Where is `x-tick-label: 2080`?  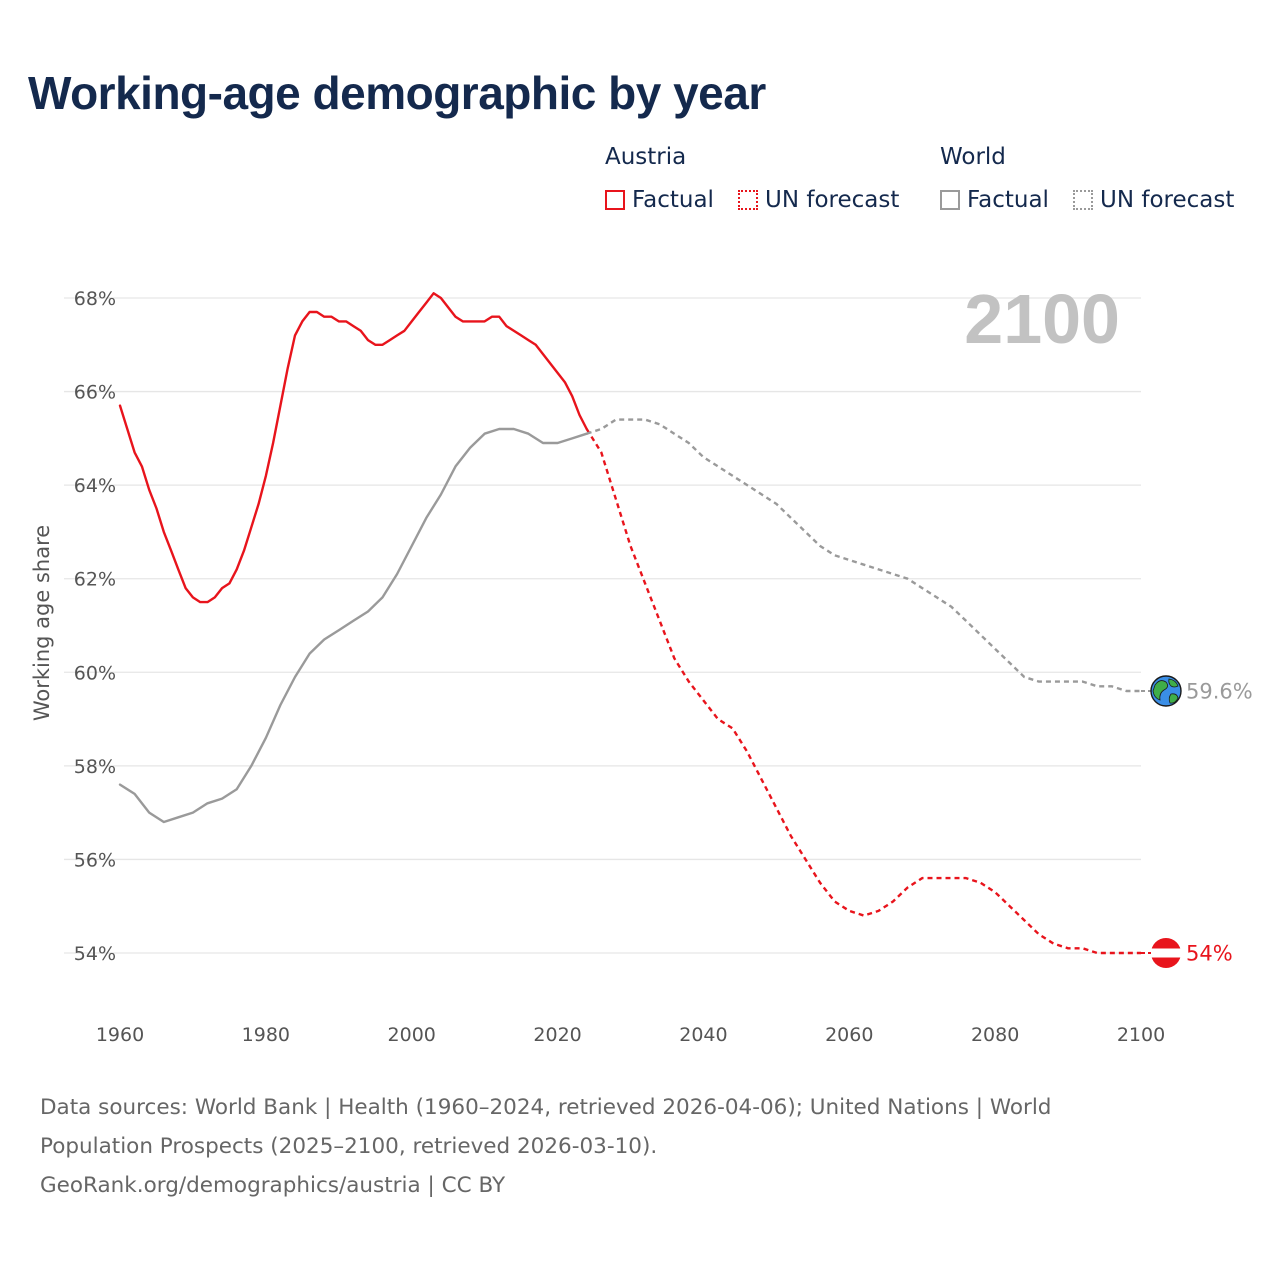
x-tick-label: 2080 is located at coordinates (995, 1035).